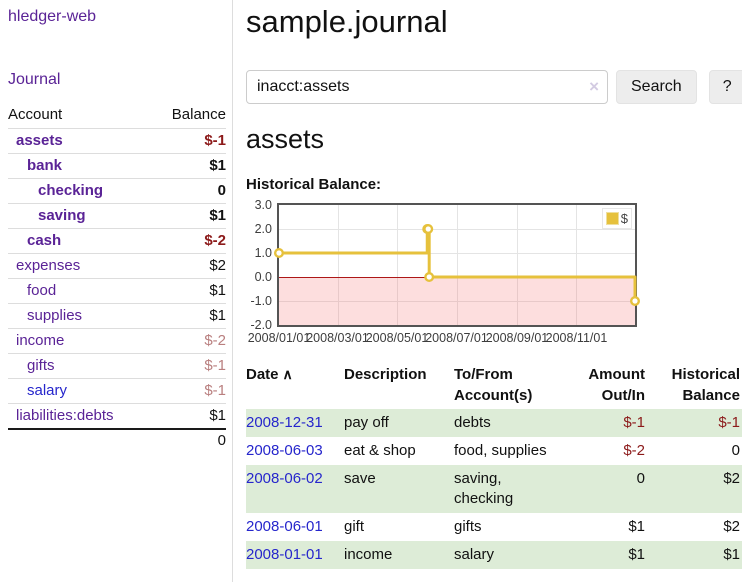  I want to click on accounts-header-balance: Balance, so click(189, 115).